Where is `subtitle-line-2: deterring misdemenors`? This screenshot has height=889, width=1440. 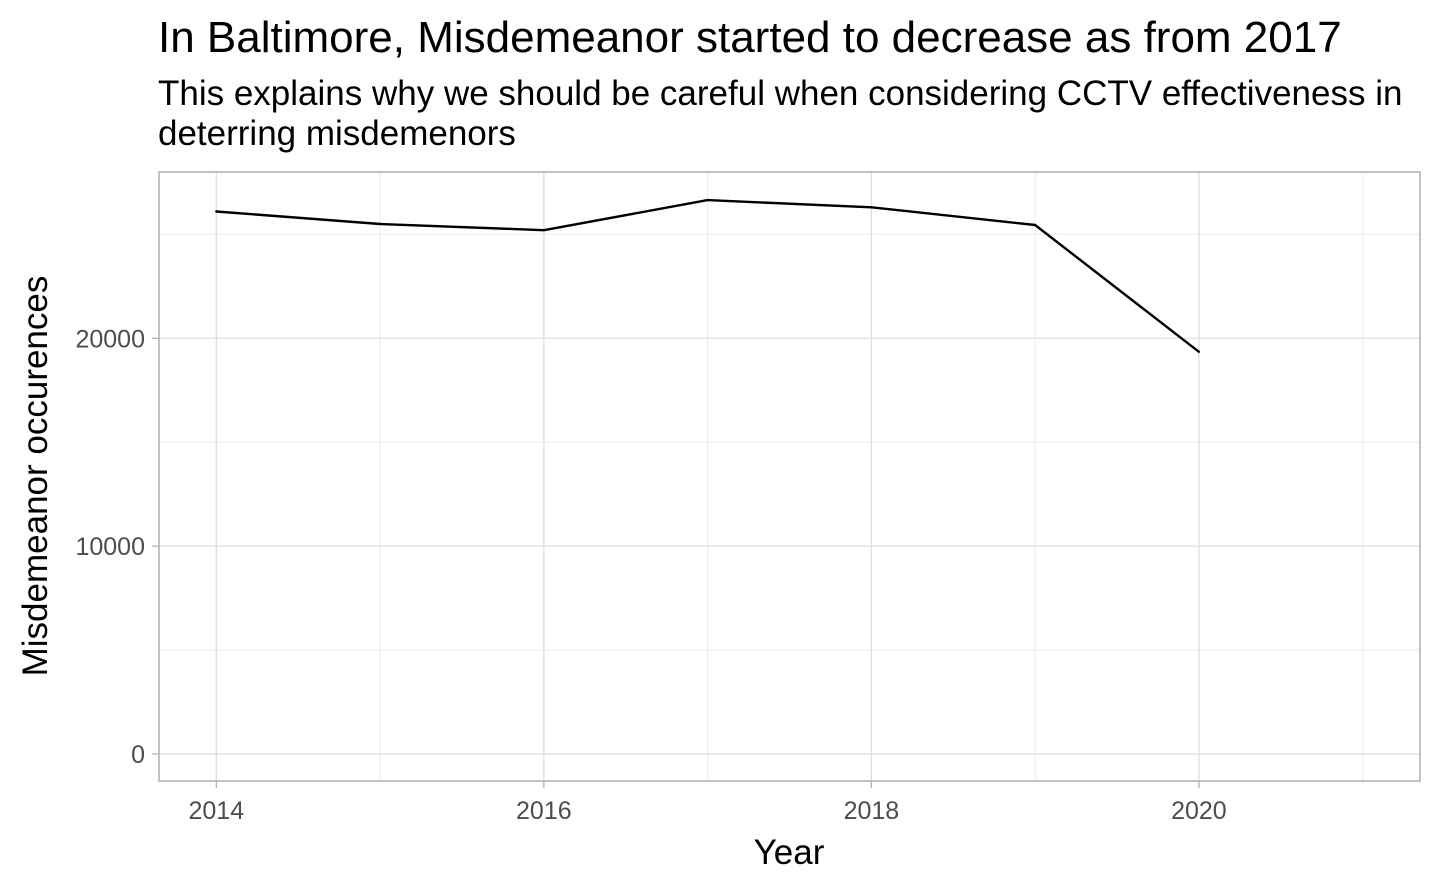
subtitle-line-2: deterring misdemenors is located at coordinates (337, 133).